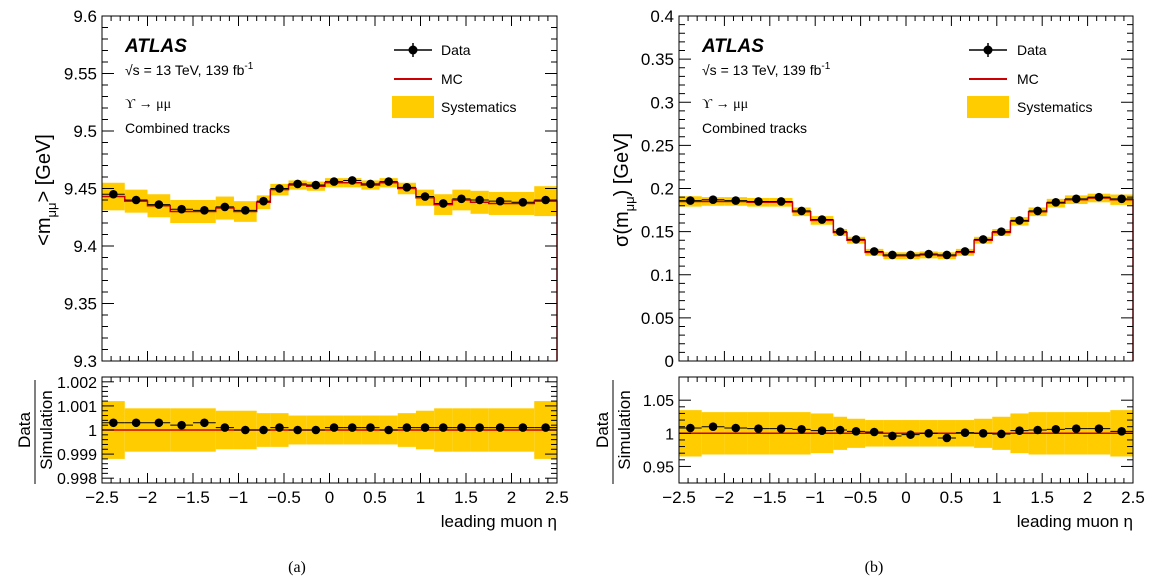  What do you see at coordinates (413, 50) in the screenshot?
I see `panel-a-legend-data-marker` at bounding box center [413, 50].